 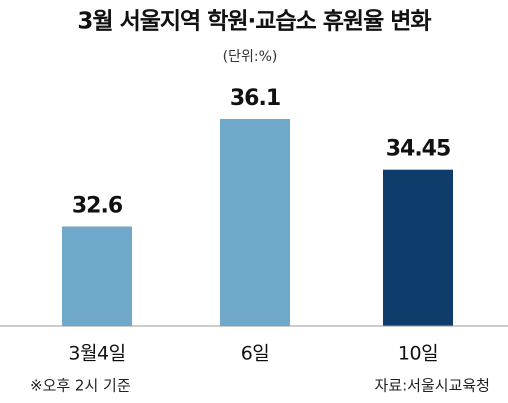 What do you see at coordinates (432, 386) in the screenshot?
I see `source: 자료:서울시교육청` at bounding box center [432, 386].